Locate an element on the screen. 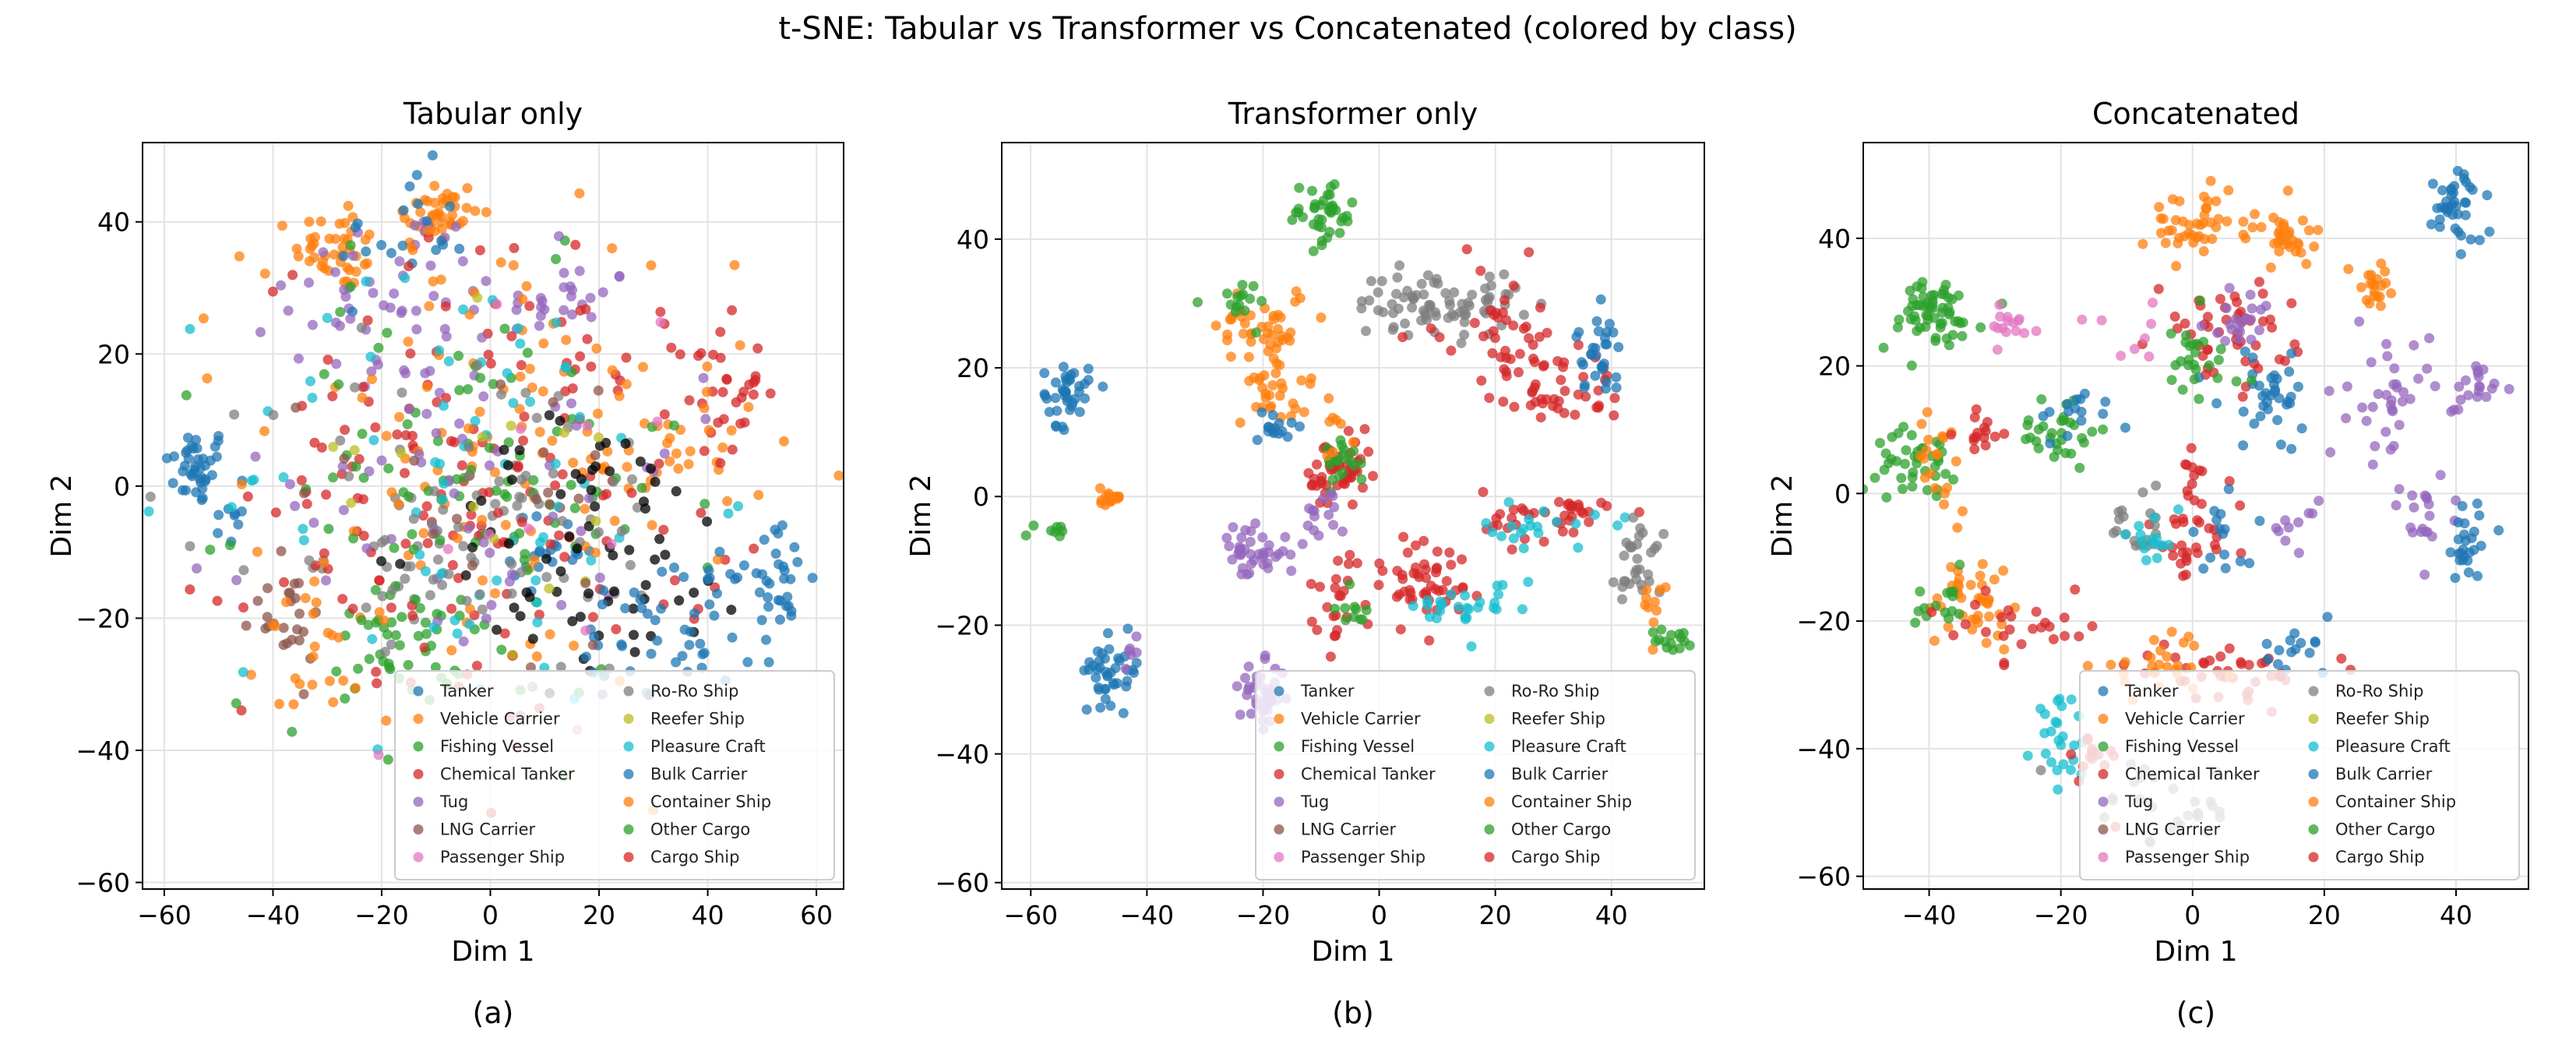  legend-label: Fishing Vessel is located at coordinates (497, 747).